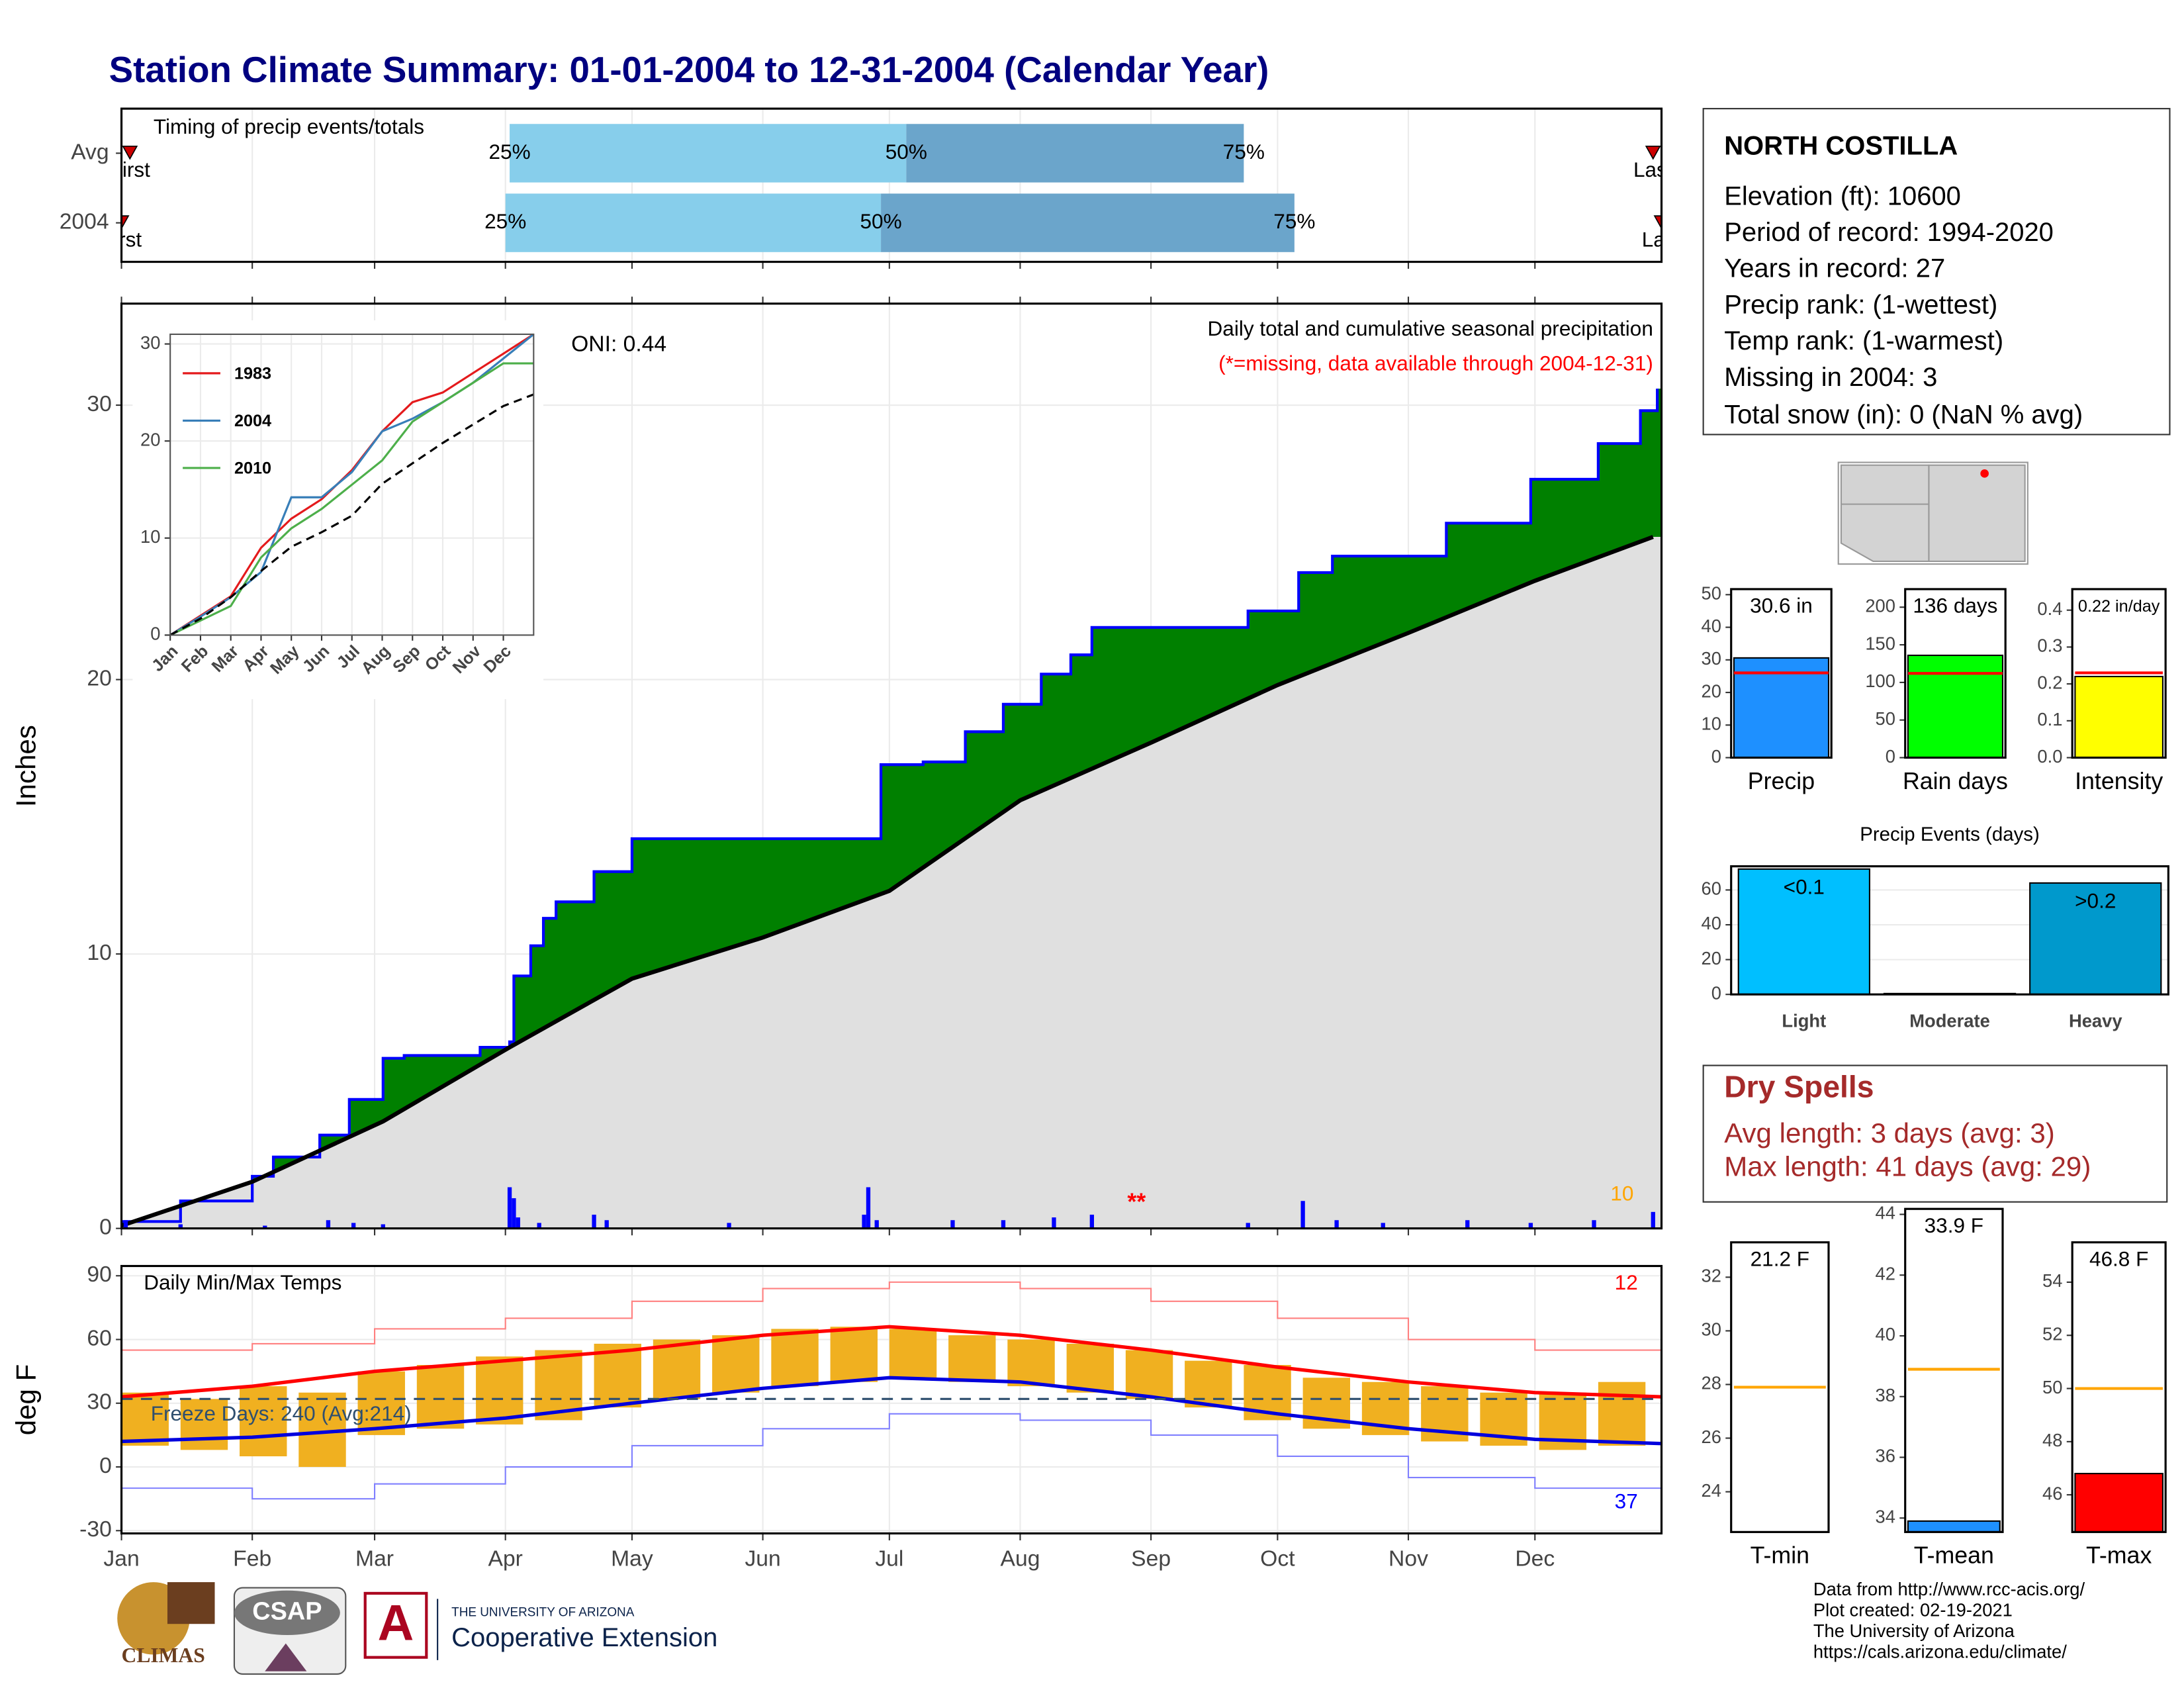 This screenshot has height=1688, width=2184. What do you see at coordinates (1712, 724) in the screenshot?
I see `y-tick-label: 10` at bounding box center [1712, 724].